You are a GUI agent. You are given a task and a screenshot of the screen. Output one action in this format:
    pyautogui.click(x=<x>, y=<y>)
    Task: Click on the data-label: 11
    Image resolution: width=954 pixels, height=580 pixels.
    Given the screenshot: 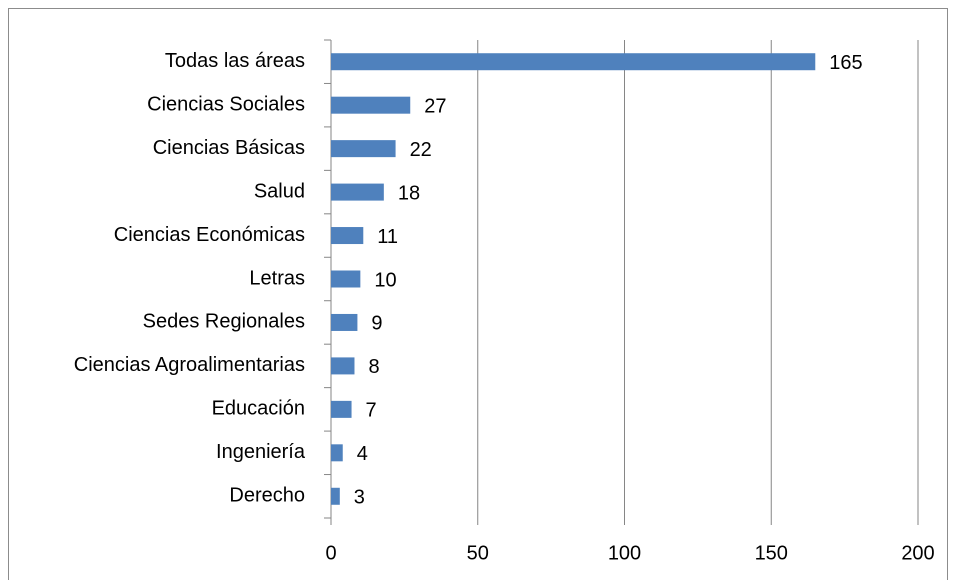 What is the action you would take?
    pyautogui.click(x=387, y=237)
    